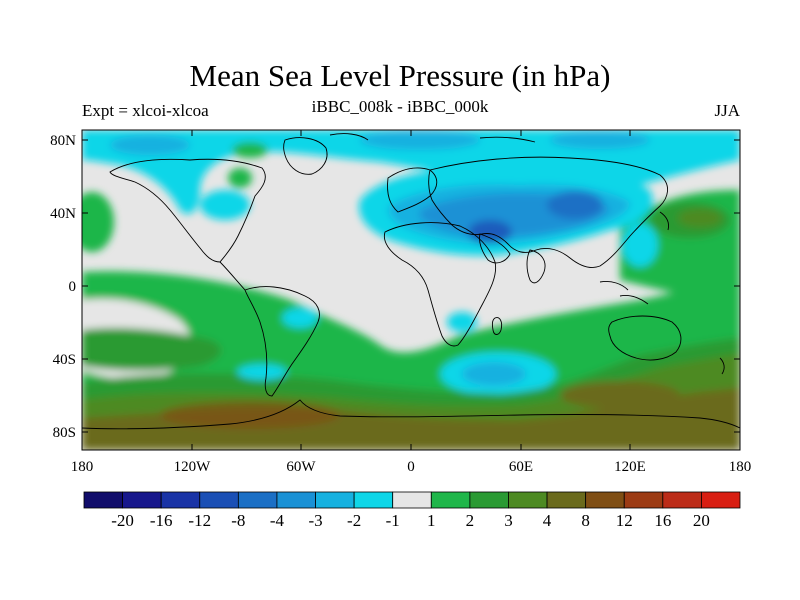 This screenshot has height=600, width=800. I want to click on colorbar-label: -4, so click(277, 520).